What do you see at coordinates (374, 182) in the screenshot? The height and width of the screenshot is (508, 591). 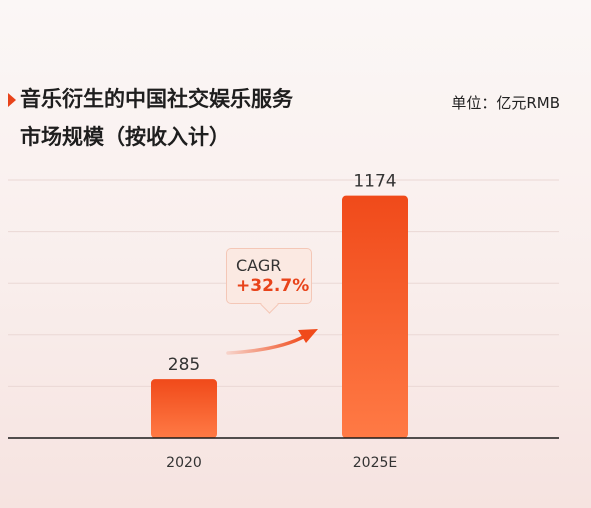 I see `value-label: 1174` at bounding box center [374, 182].